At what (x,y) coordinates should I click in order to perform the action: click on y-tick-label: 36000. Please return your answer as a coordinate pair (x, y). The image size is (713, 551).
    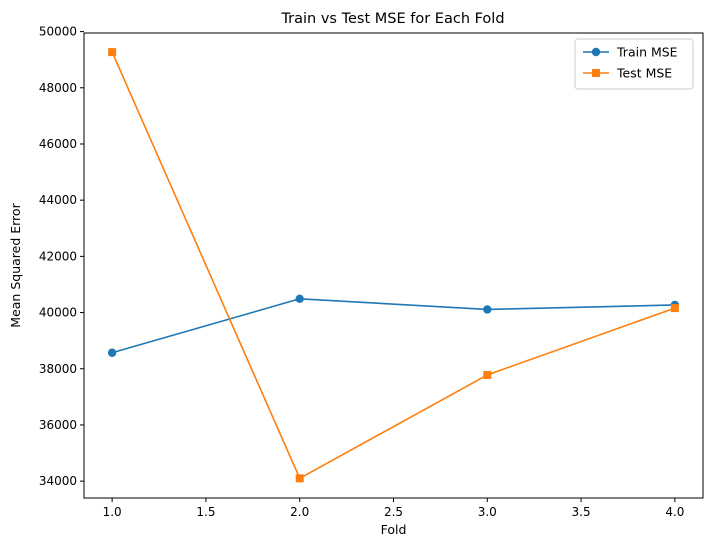
    Looking at the image, I should click on (58, 425).